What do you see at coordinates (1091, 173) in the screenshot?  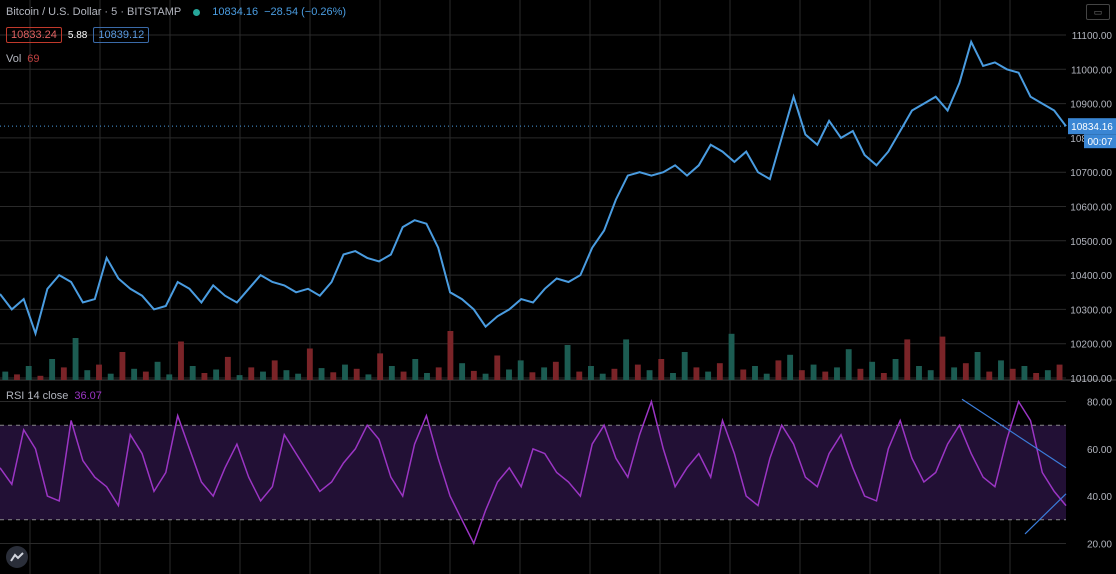 I see `price-tick-label: 10700.00` at bounding box center [1091, 173].